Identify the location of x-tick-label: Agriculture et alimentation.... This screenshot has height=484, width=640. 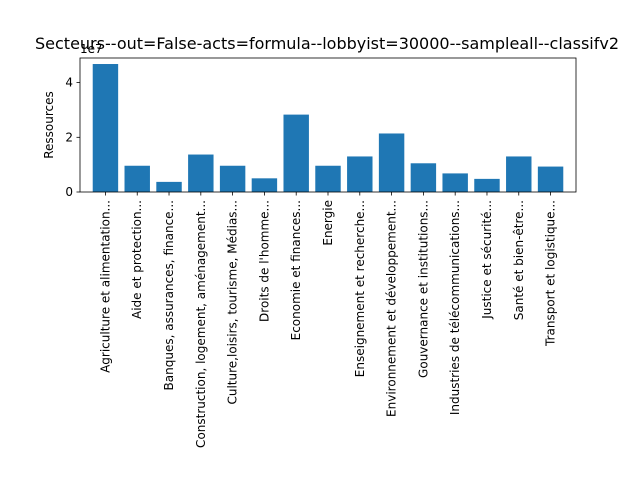
(105, 286).